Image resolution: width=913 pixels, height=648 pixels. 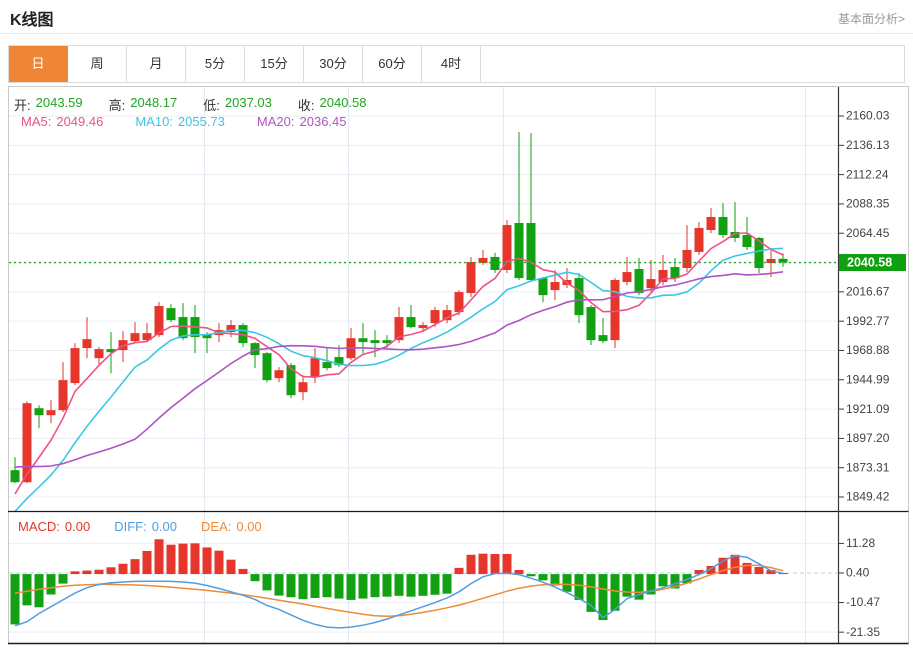 What do you see at coordinates (868, 350) in the screenshot?
I see `price-tick-label: 1968.88` at bounding box center [868, 350].